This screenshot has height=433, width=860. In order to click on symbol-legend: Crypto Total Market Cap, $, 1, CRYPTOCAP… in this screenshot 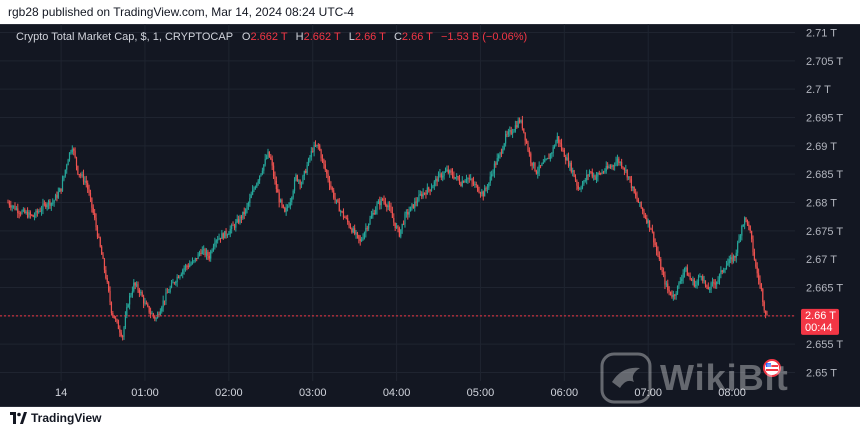, I will do `click(274, 37)`.